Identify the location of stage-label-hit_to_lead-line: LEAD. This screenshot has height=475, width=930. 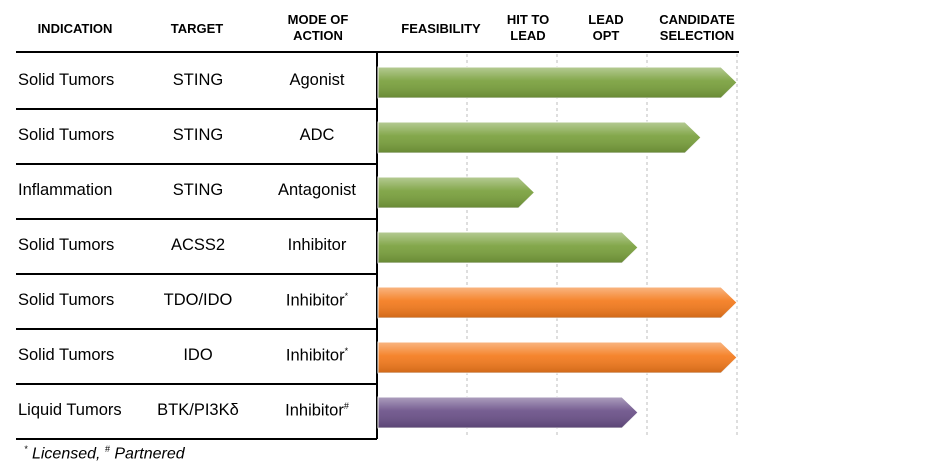
(528, 35).